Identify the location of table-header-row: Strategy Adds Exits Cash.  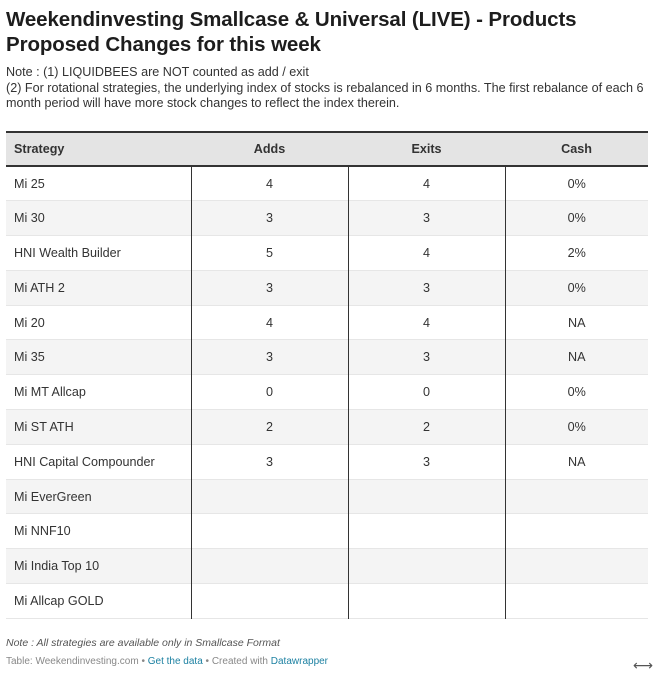
(327, 149).